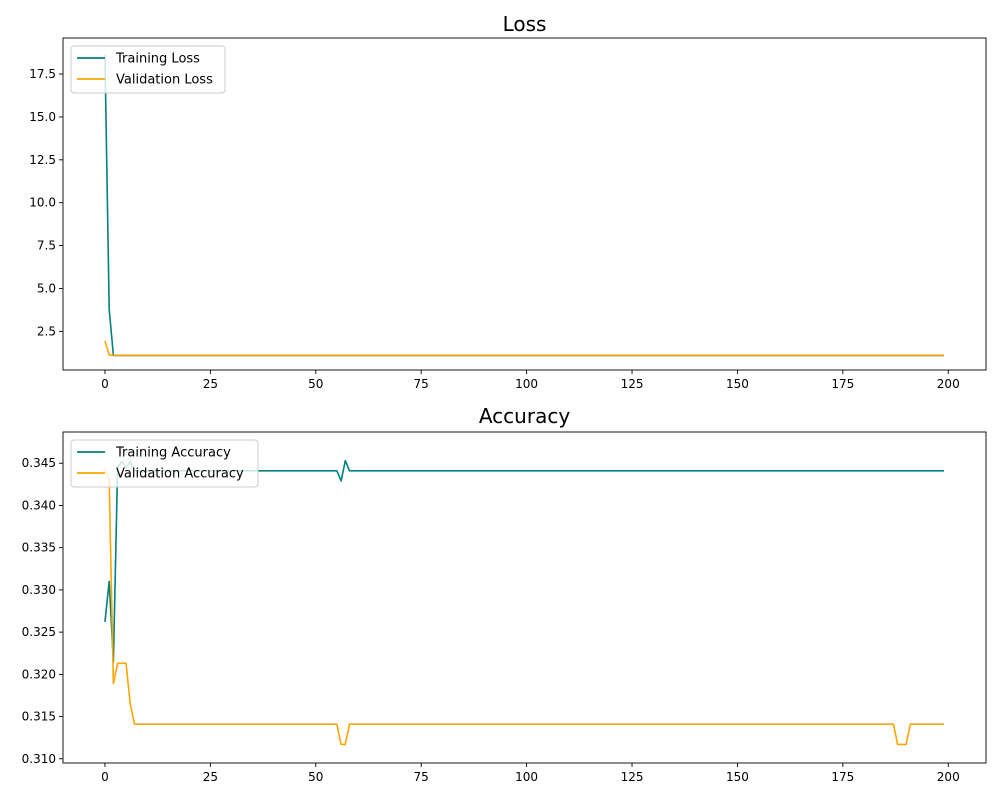  What do you see at coordinates (524, 348) in the screenshot?
I see `series-line-validation-loss` at bounding box center [524, 348].